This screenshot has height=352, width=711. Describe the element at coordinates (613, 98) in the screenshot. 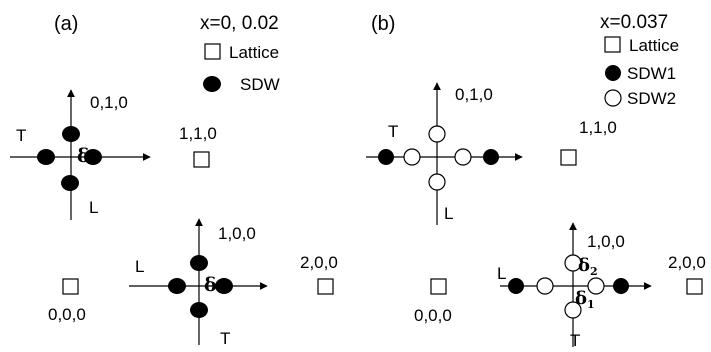

I see `legend-sdw2-open-circle-icon` at that location.